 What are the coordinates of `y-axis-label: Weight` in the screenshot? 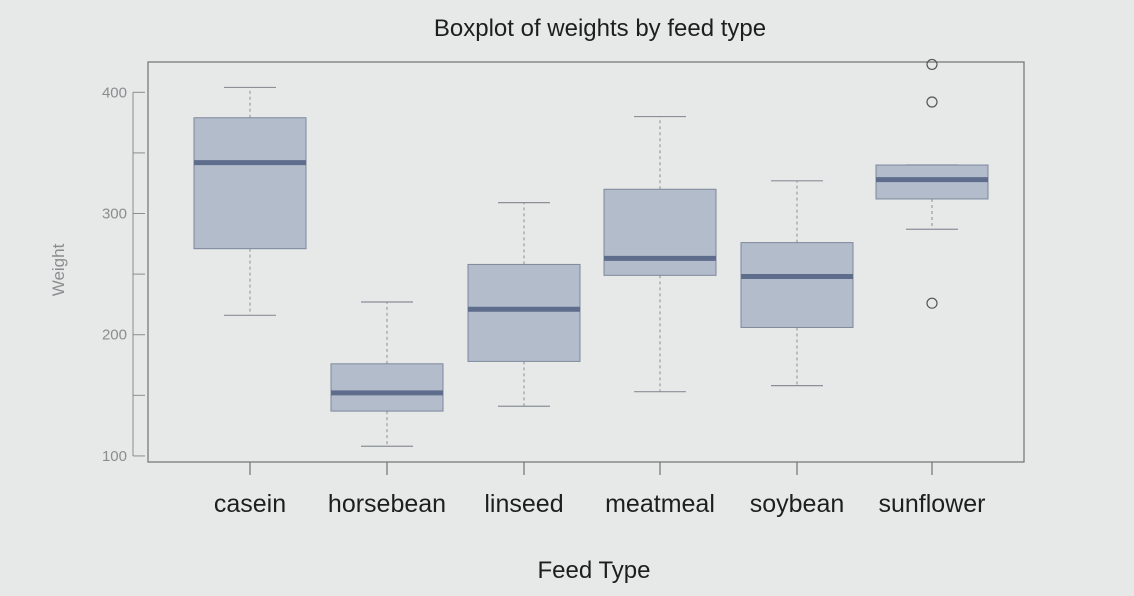 It's located at (58, 269).